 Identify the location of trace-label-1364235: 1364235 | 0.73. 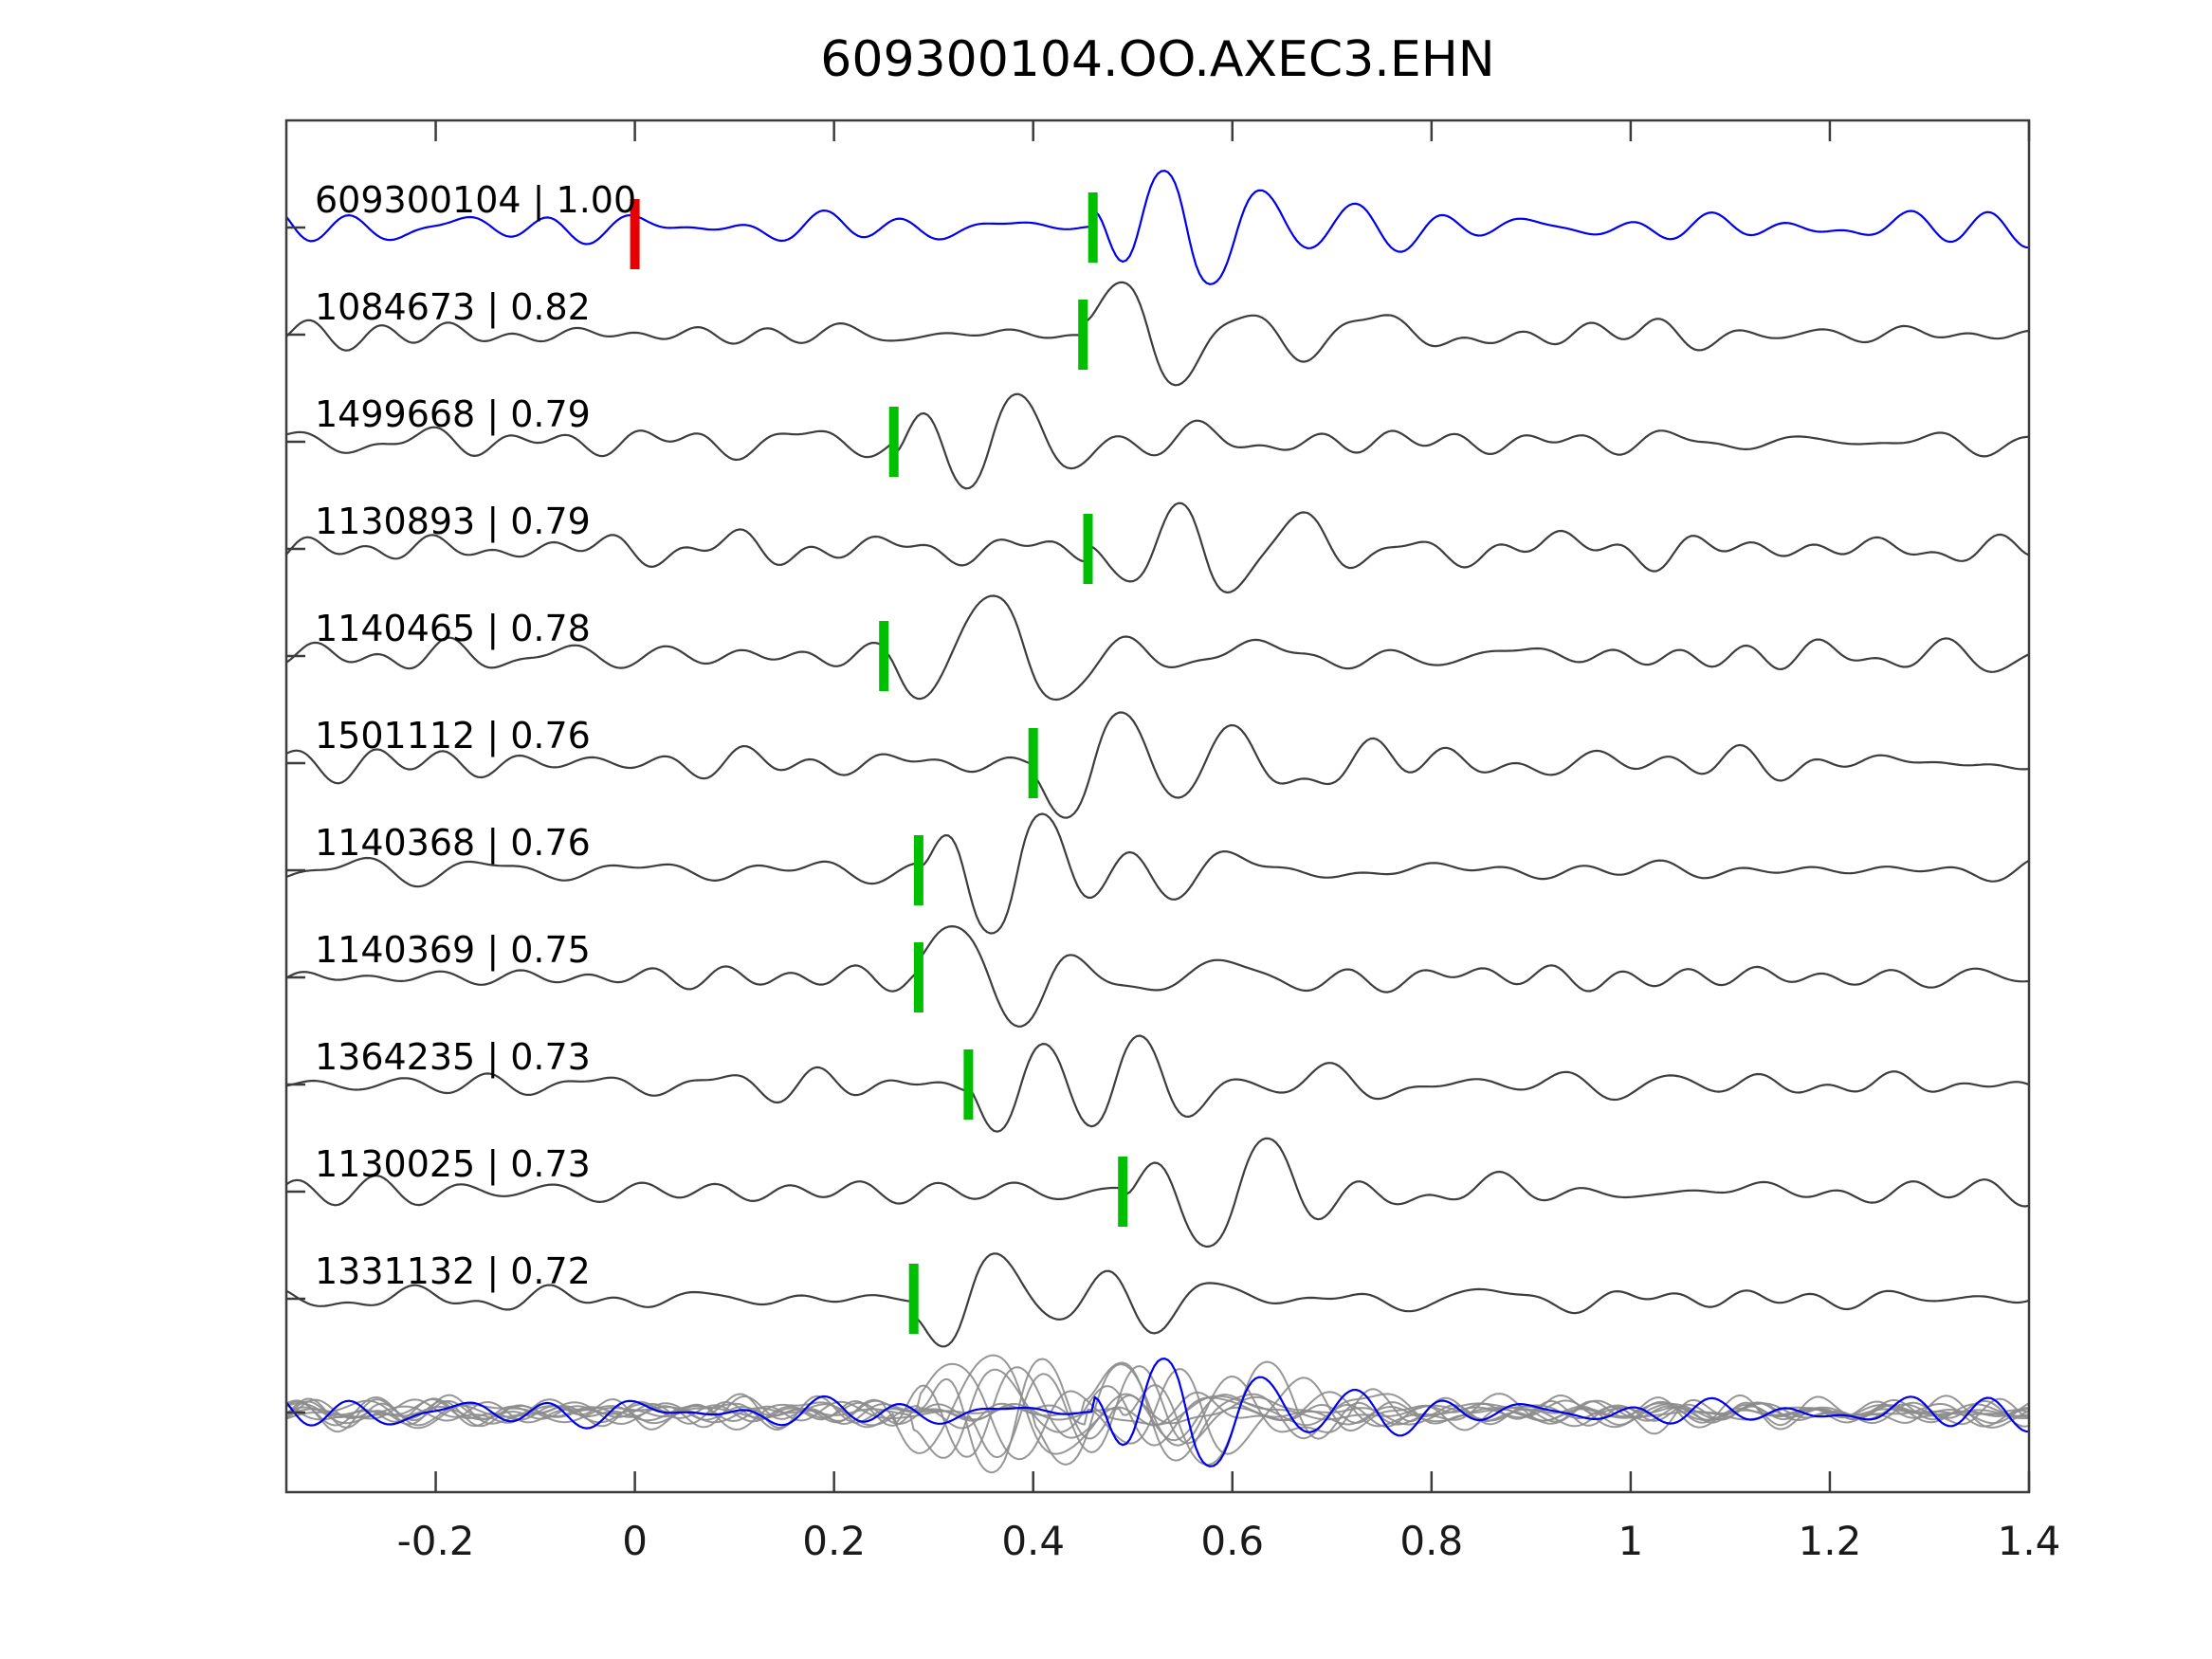
(453, 1057).